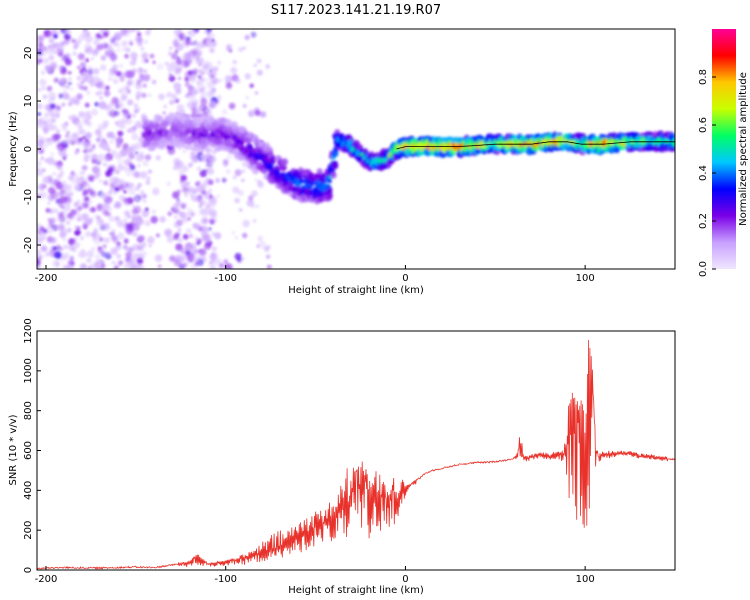 Image resolution: width=750 pixels, height=600 pixels. What do you see at coordinates (743, 149) in the screenshot?
I see `colorbar-label: Normalized spectral amplitude` at bounding box center [743, 149].